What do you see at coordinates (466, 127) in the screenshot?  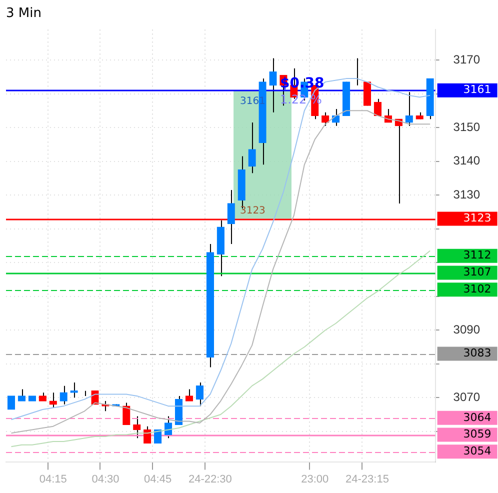 I see `y-tick-label: 3150` at bounding box center [466, 127].